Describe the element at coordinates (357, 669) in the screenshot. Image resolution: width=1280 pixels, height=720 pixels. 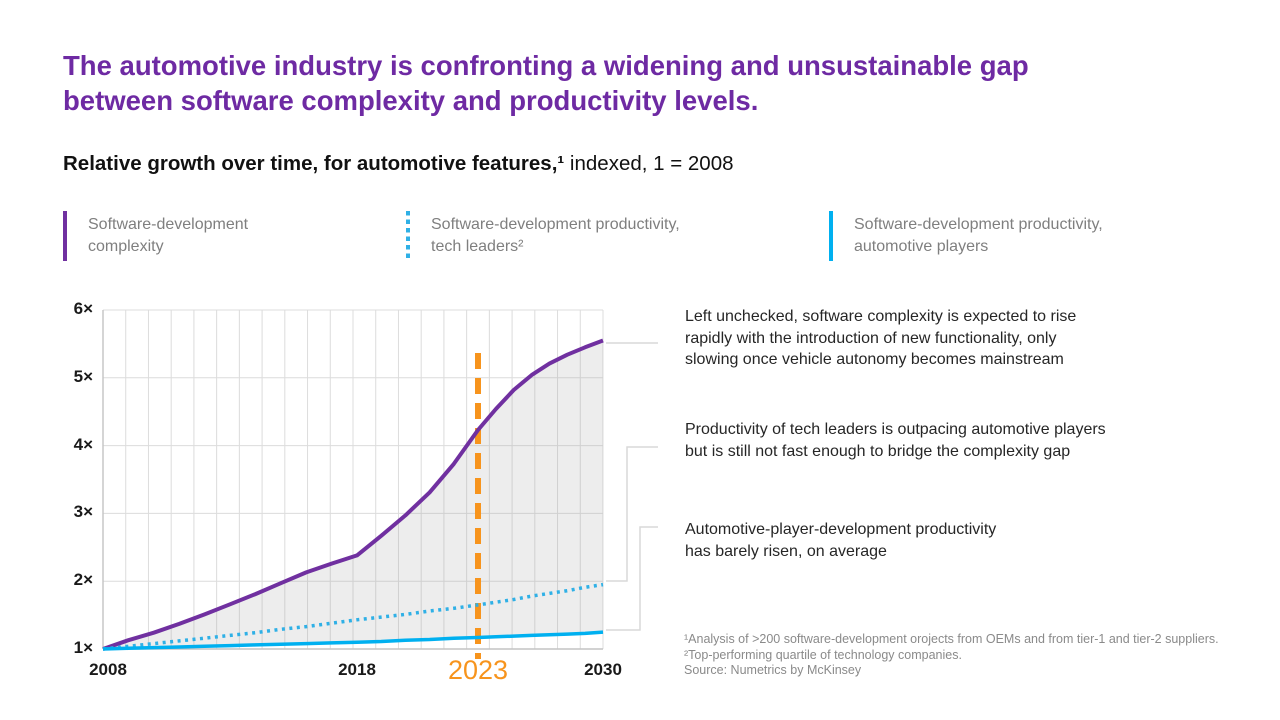
I see `x-tick-2018: 2018` at that location.